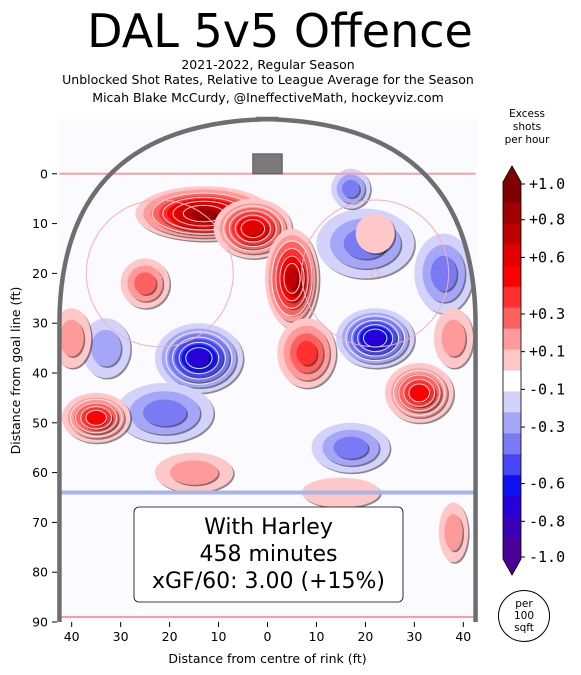 Image resolution: width=581 pixels, height=675 pixels. I want to click on x-tick-label: 0, so click(268, 636).